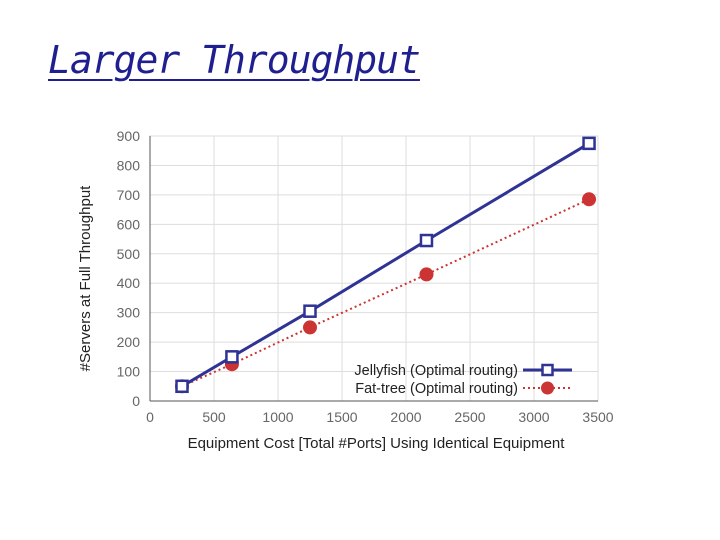 The height and width of the screenshot is (540, 720). Describe the element at coordinates (277, 417) in the screenshot. I see `x-tick-label: 1000` at that location.